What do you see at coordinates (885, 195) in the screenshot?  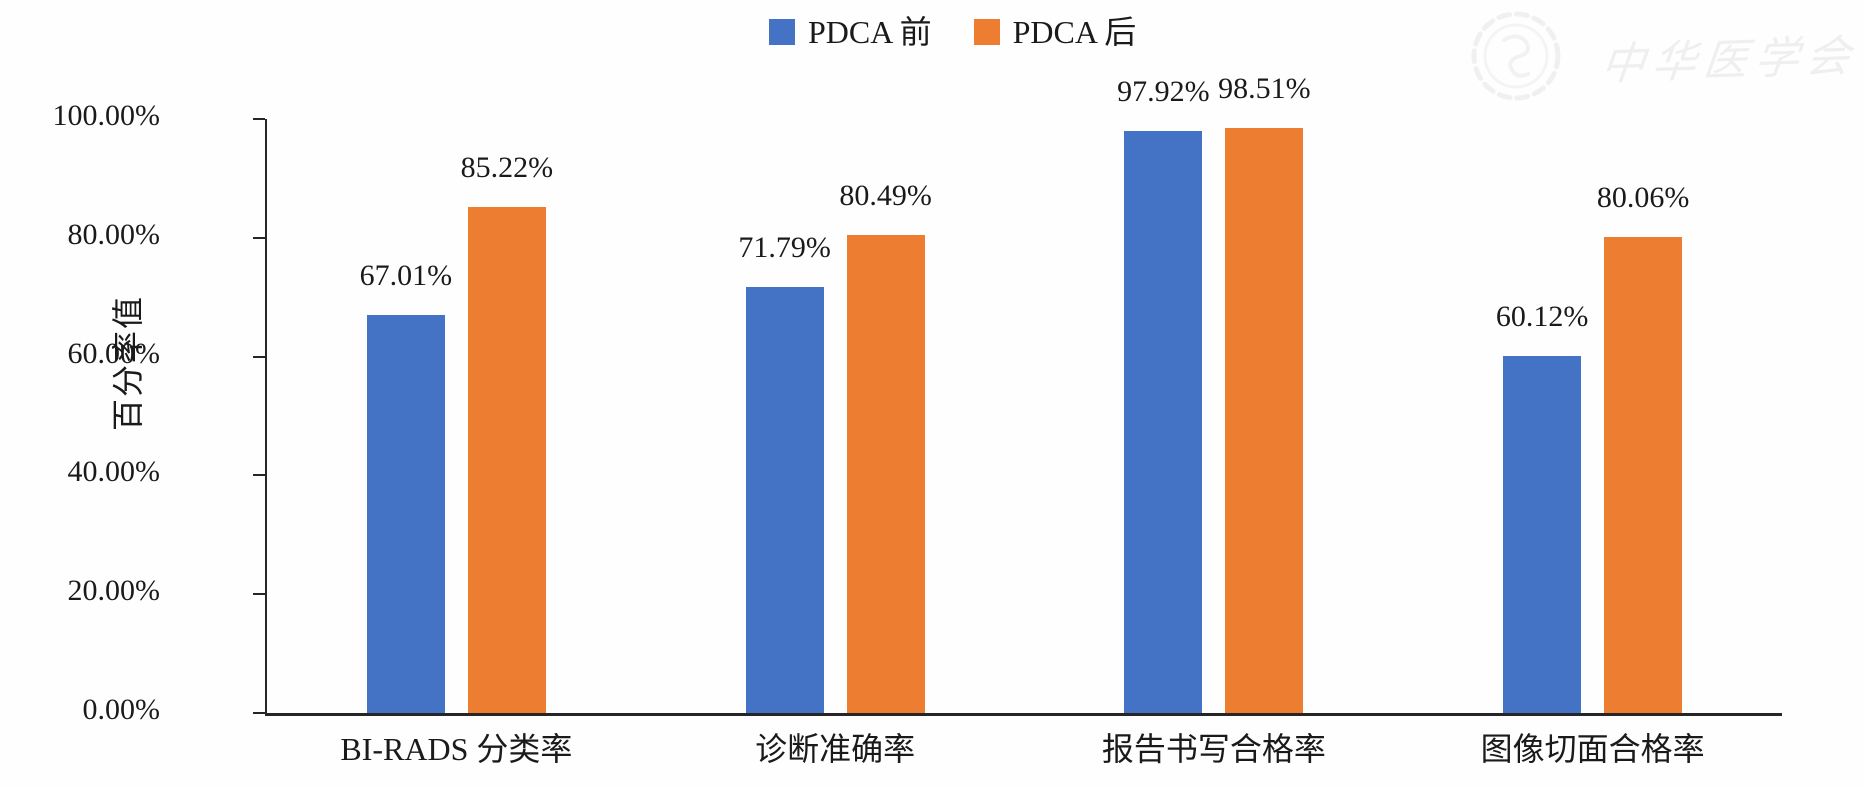 I see `bar-value-label: 80.49%` at bounding box center [885, 195].